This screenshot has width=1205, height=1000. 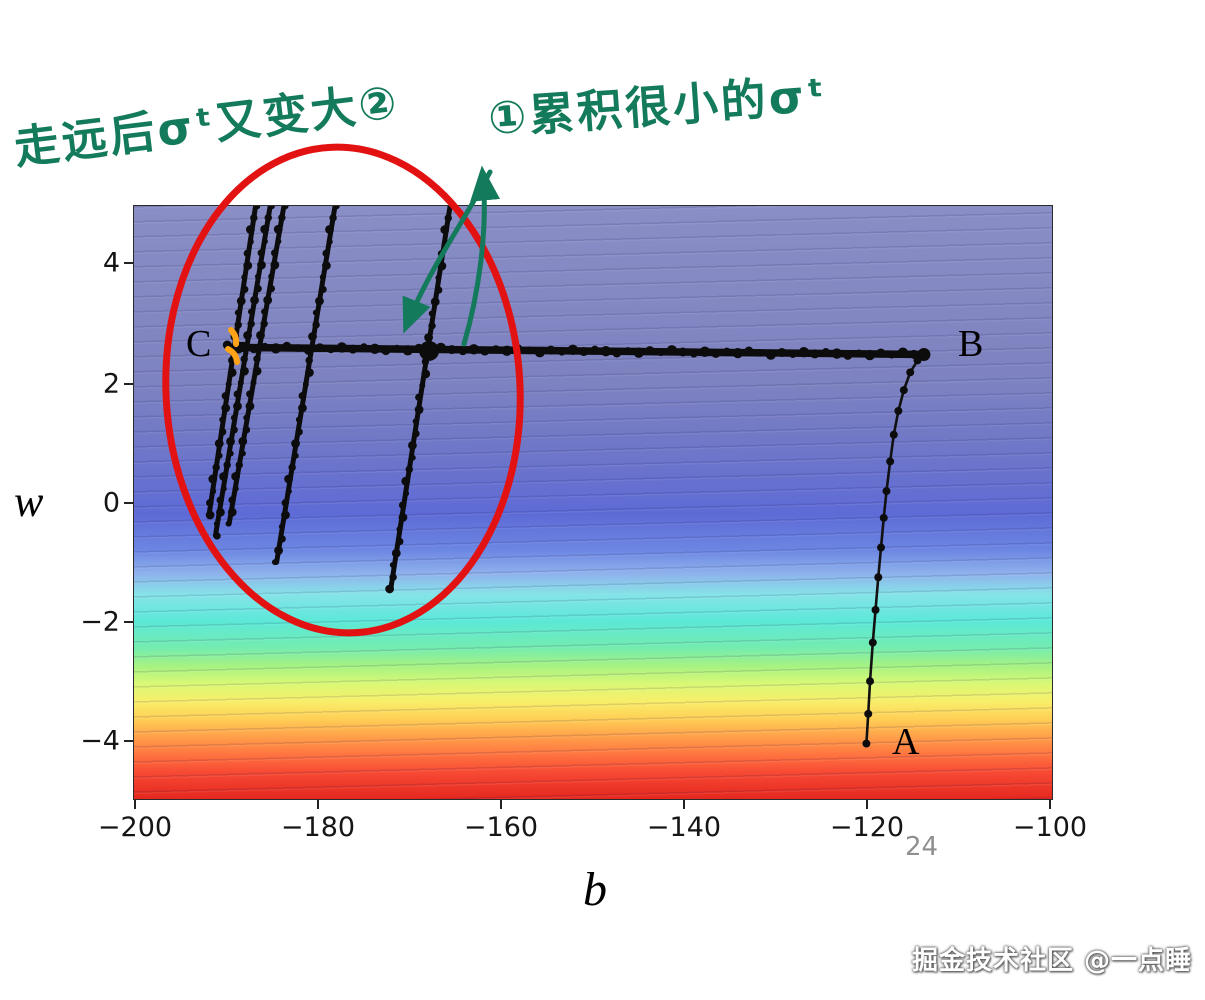 I want to click on watermark: 掘金技术社区 @一点睡, so click(x=1052, y=961).